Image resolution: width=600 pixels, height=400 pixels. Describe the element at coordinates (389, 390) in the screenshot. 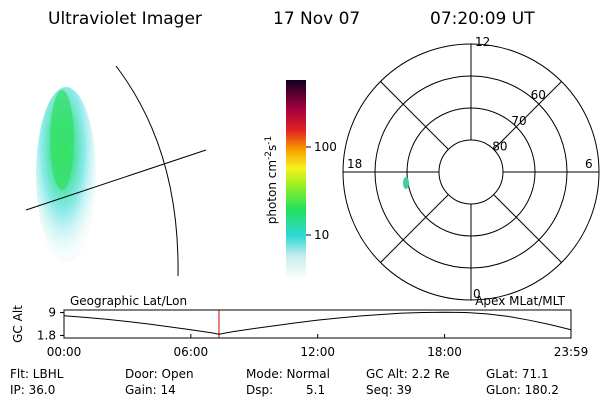

I see `info-field: Seq: 39` at that location.